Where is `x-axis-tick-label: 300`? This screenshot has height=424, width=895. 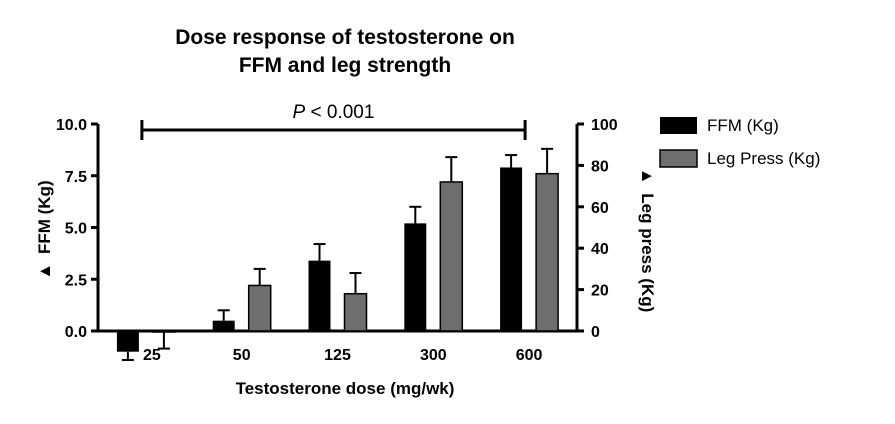 x-axis-tick-label: 300 is located at coordinates (433, 355).